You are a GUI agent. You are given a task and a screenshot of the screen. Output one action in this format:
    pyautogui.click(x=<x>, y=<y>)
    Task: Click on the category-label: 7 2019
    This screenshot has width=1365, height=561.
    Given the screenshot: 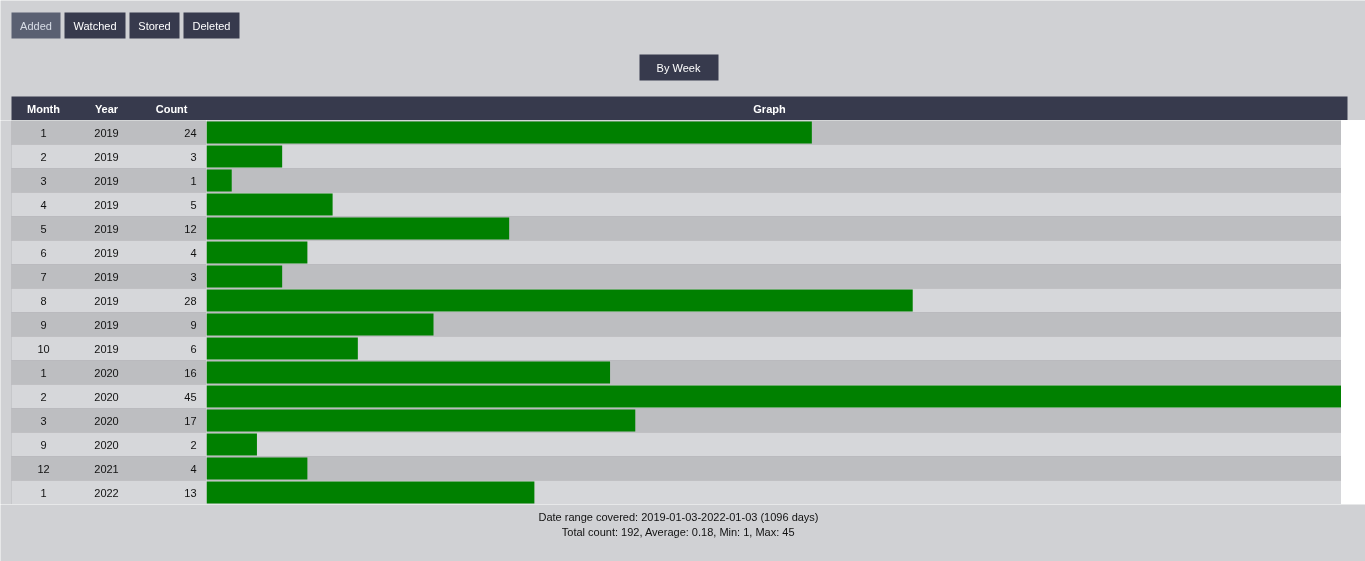 What is the action you would take?
    pyautogui.click(x=79, y=276)
    